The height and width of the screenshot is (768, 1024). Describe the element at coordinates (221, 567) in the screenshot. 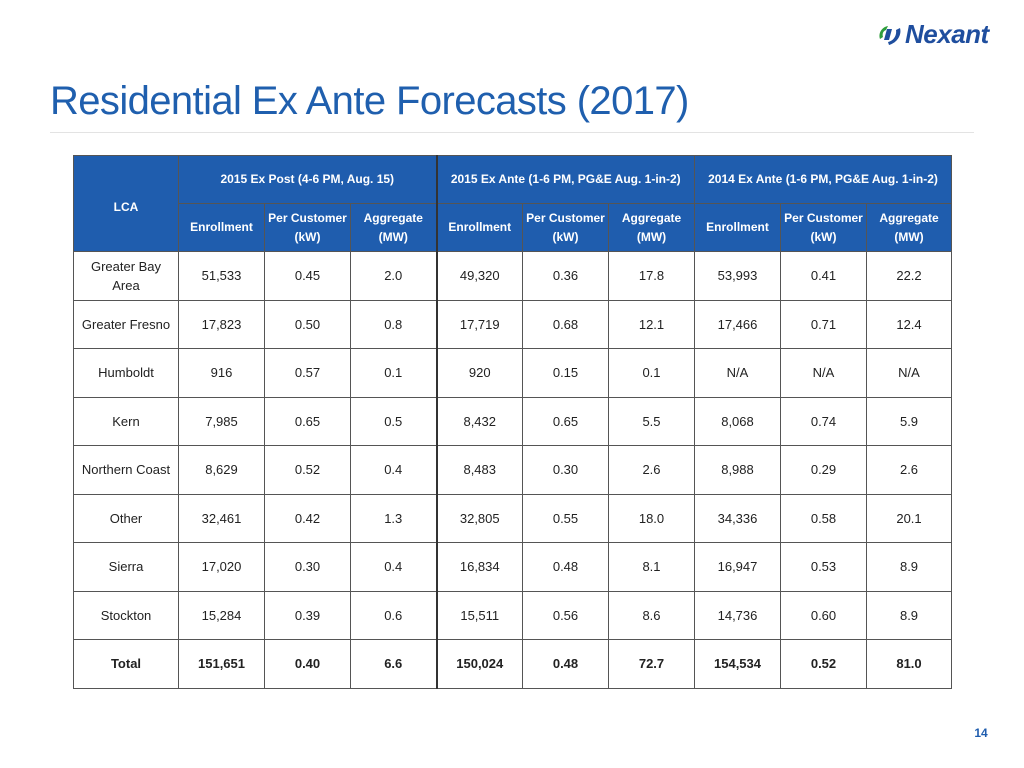

I see `table-cell: 17,020` at that location.